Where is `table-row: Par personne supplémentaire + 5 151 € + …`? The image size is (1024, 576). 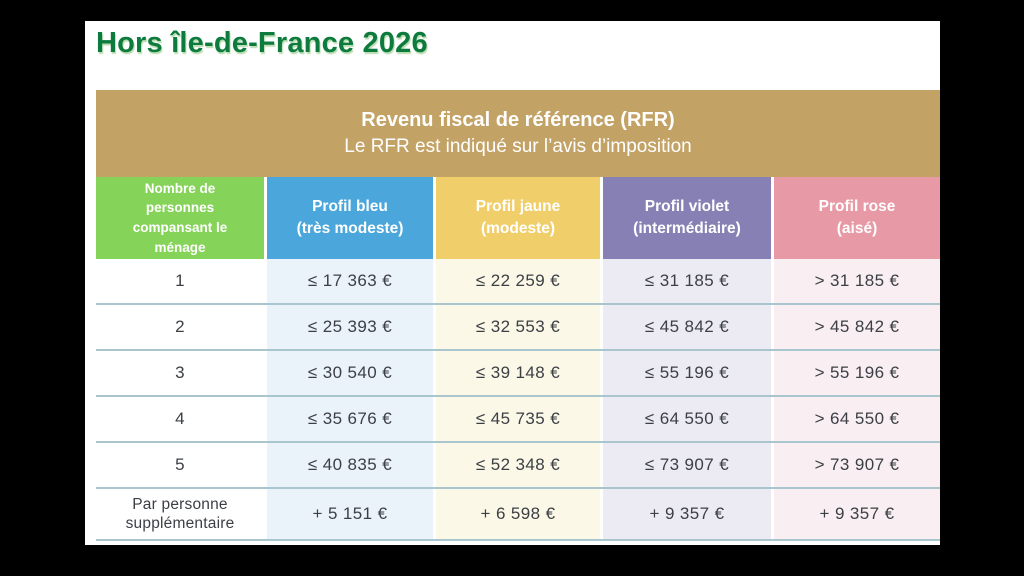 table-row: Par personne supplémentaire + 5 151 € + … is located at coordinates (518, 515).